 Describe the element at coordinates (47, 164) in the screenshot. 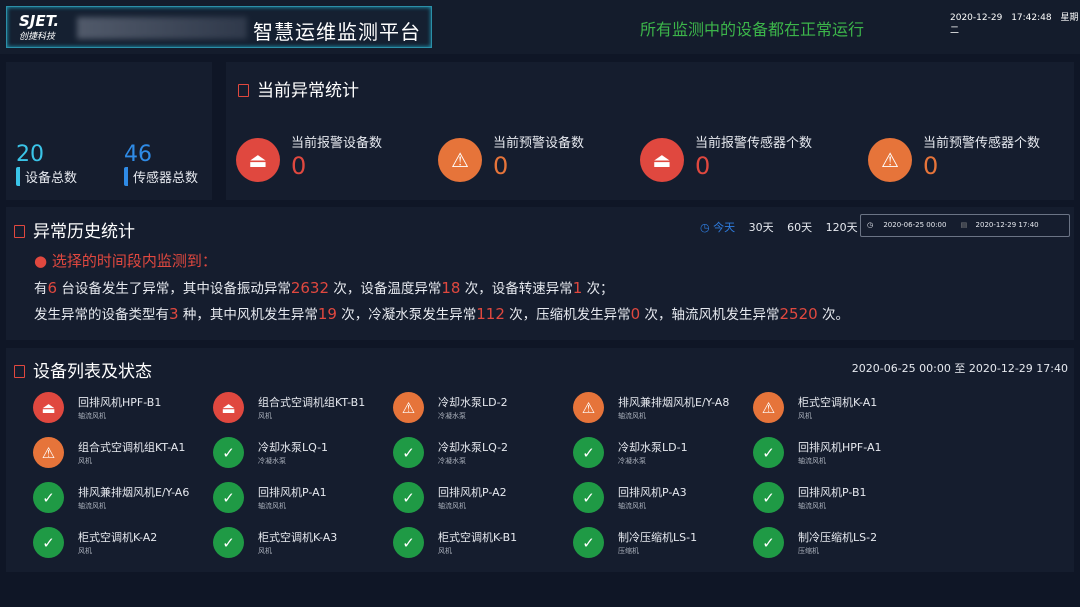

I see `device-total: 20 设备总数` at that location.